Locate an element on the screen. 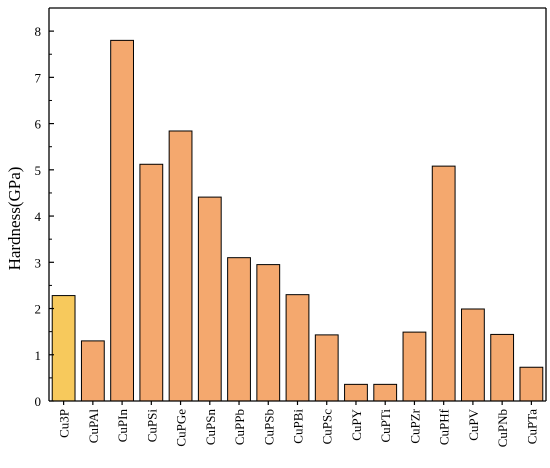 The image size is (550, 468). bar-CuPZr is located at coordinates (414, 366).